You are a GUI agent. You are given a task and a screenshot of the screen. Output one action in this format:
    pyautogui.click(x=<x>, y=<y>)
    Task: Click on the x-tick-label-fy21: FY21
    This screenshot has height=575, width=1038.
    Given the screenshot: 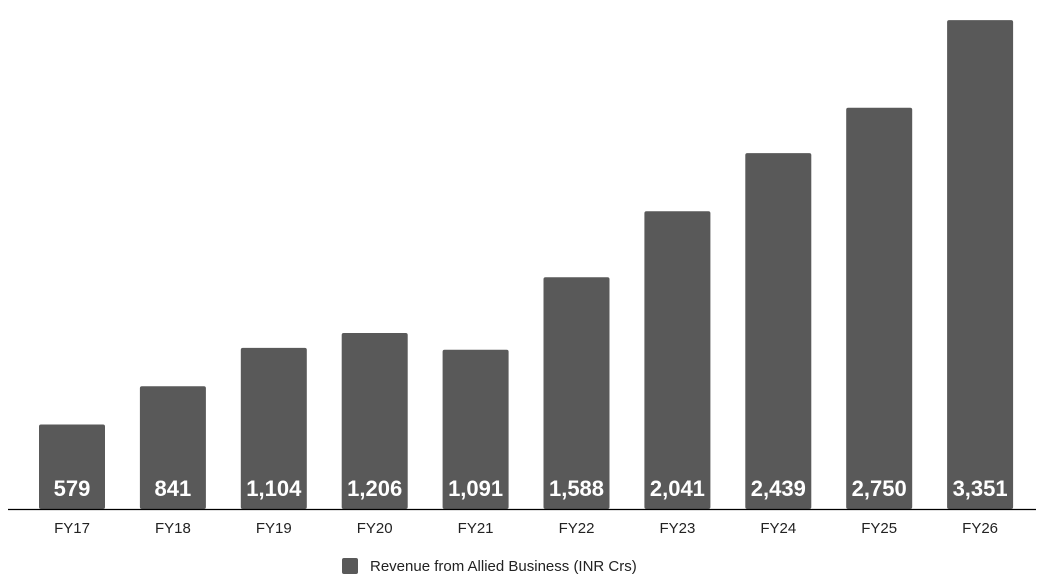 What is the action you would take?
    pyautogui.click(x=476, y=528)
    